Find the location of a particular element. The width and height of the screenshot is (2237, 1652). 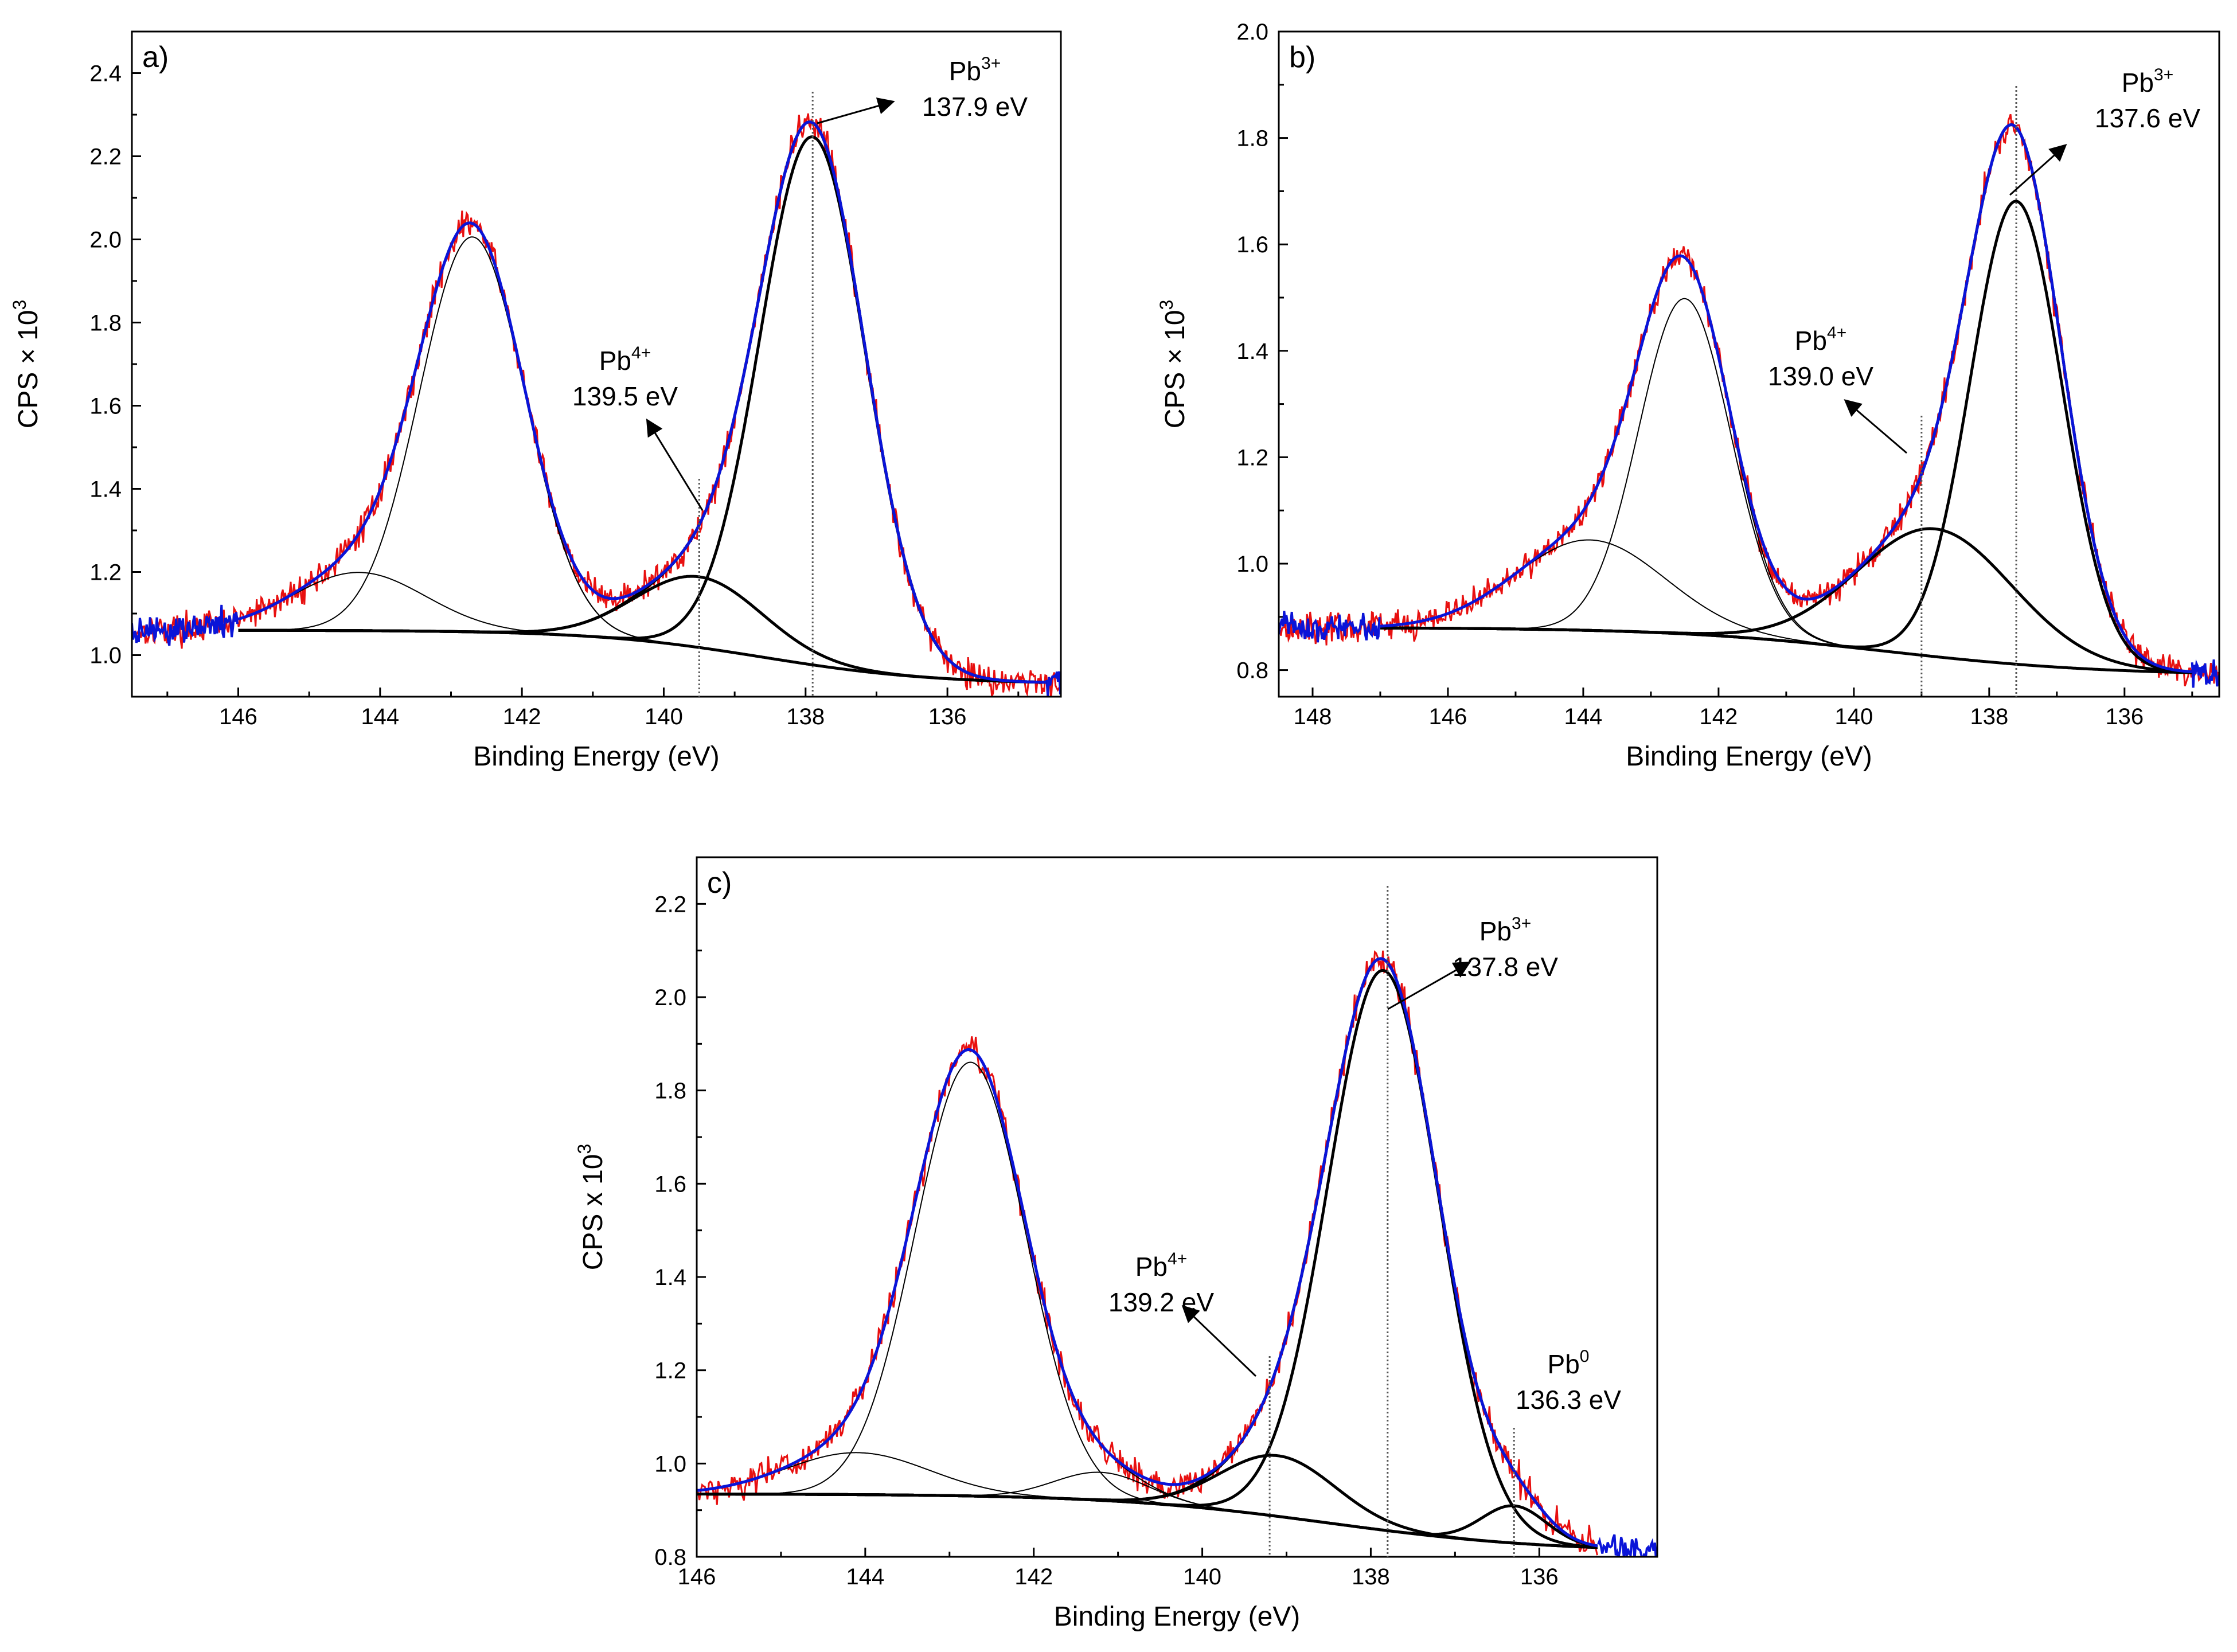

binding-energy-label: 136.3 eV is located at coordinates (1568, 1400).